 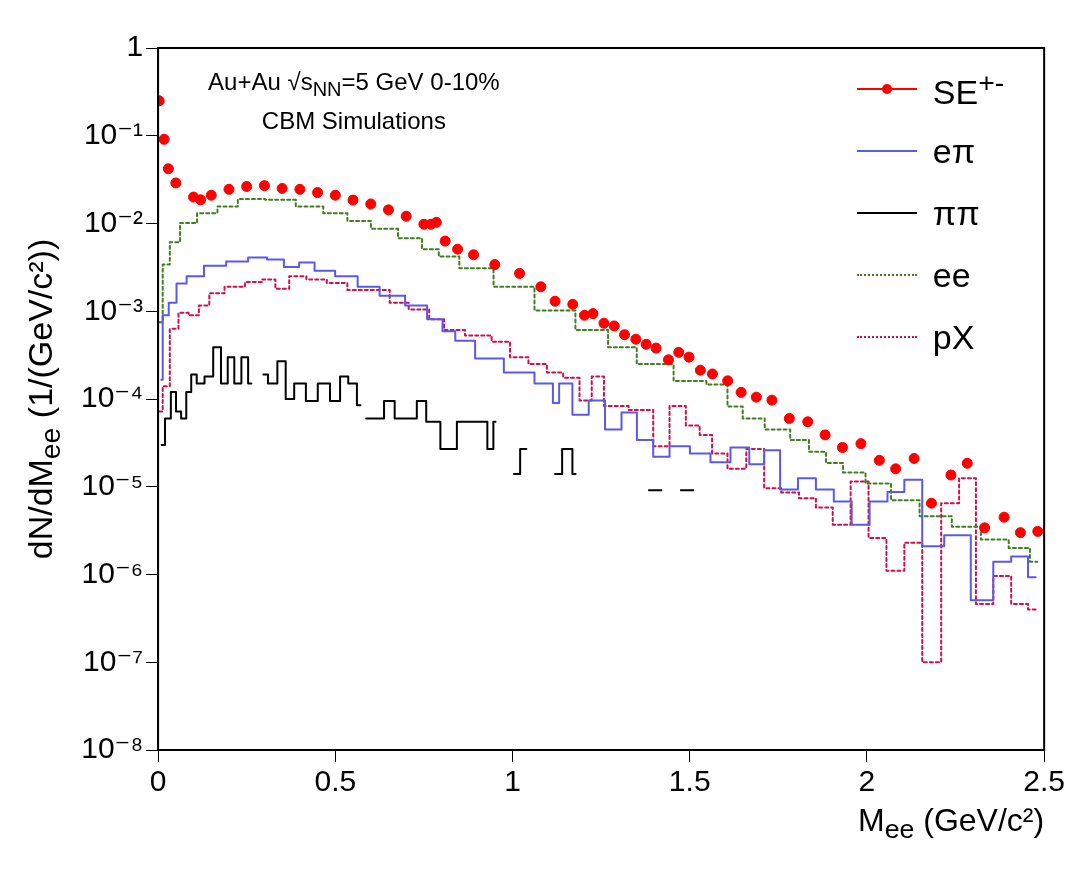 I want to click on legend-label: eπ, so click(x=954, y=151).